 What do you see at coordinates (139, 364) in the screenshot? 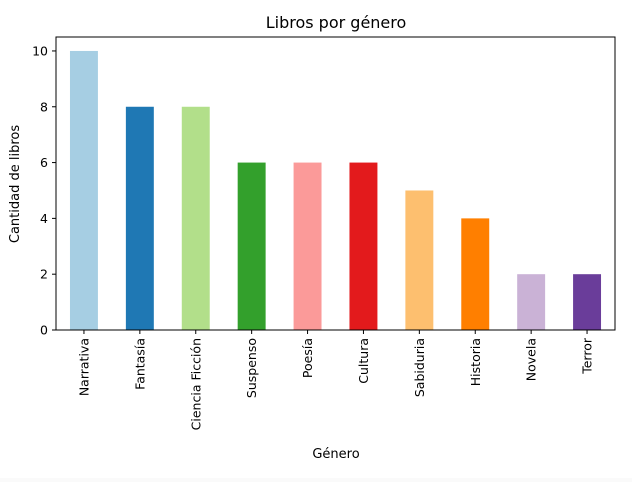
I see `x-tick-label-1: Fantasía` at bounding box center [139, 364].